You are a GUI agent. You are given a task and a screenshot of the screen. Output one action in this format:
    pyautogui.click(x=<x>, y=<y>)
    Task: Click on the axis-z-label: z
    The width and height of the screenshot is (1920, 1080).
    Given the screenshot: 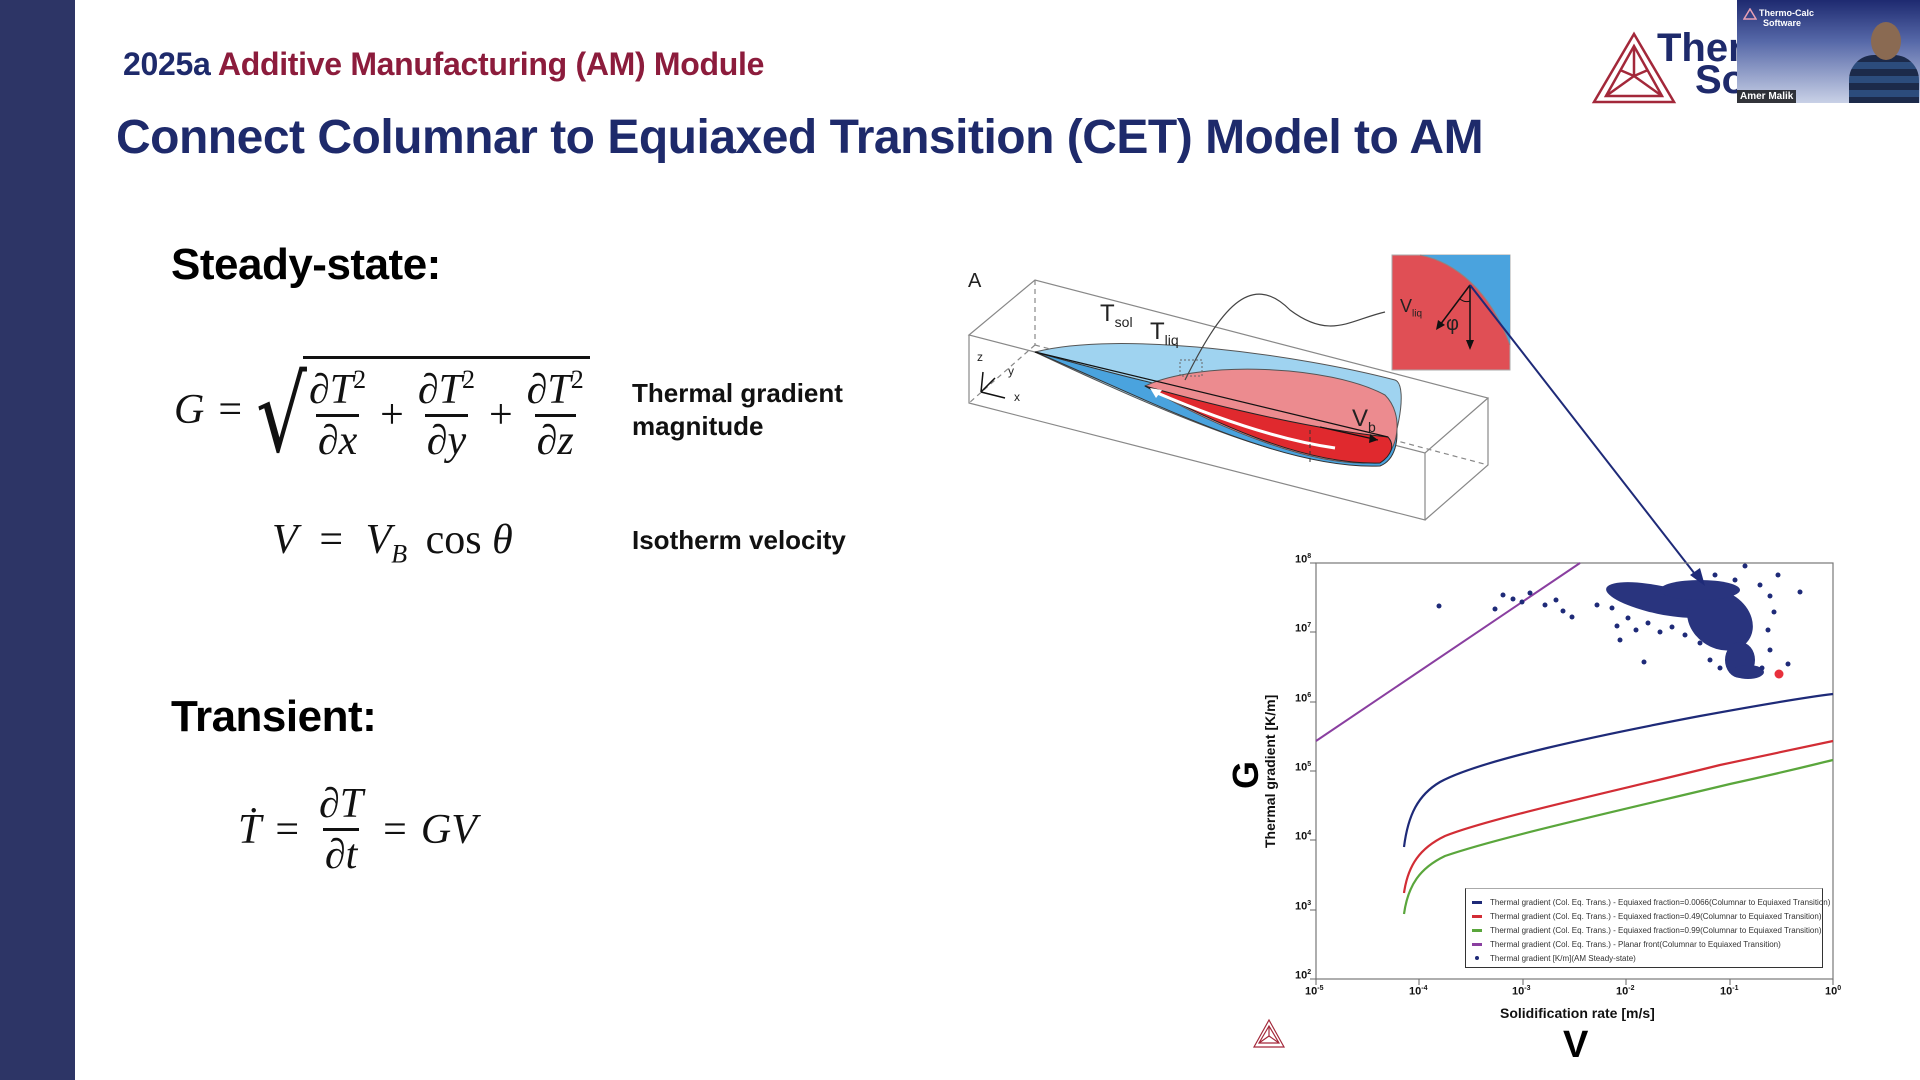 What is the action you would take?
    pyautogui.click(x=980, y=357)
    